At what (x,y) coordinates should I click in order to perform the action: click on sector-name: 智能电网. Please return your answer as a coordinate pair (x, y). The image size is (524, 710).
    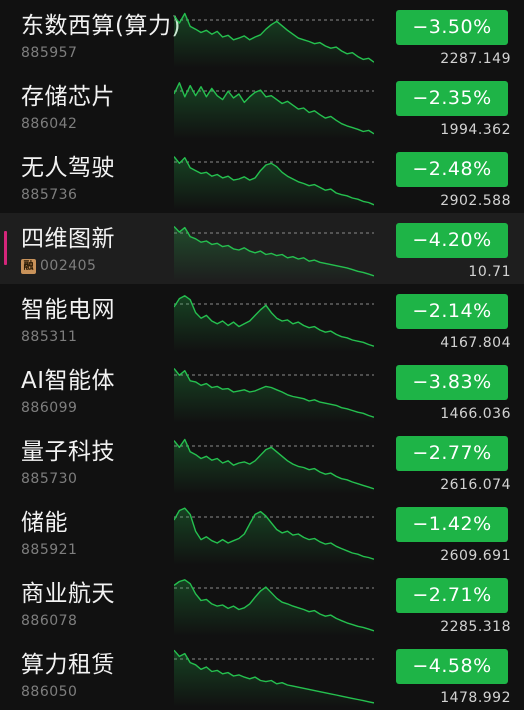
    Looking at the image, I should click on (68, 310).